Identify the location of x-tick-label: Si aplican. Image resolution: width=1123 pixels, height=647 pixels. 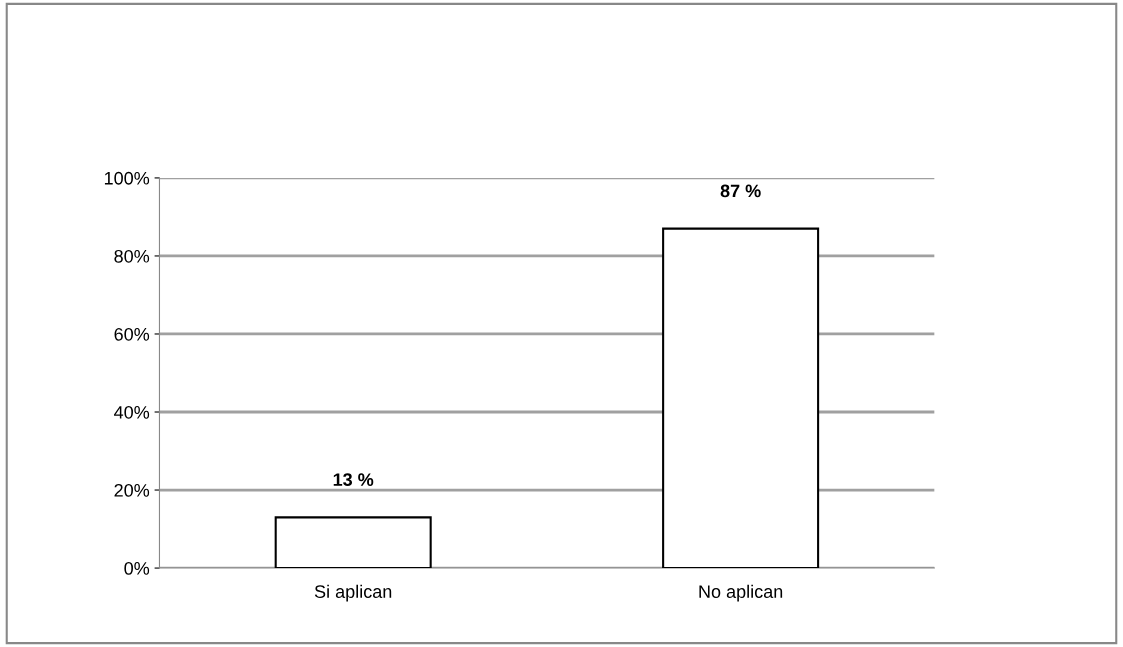
(353, 593).